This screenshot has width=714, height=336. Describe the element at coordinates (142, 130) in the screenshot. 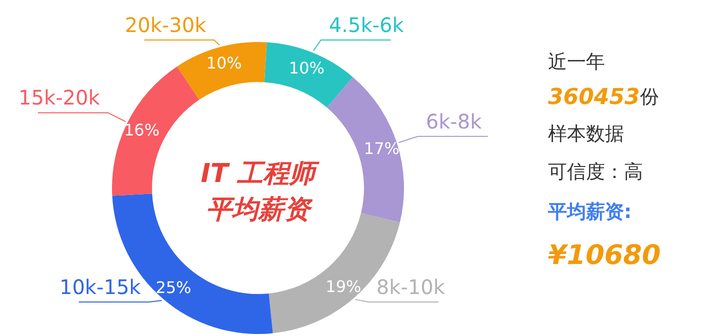

I see `data-label: 16%` at that location.